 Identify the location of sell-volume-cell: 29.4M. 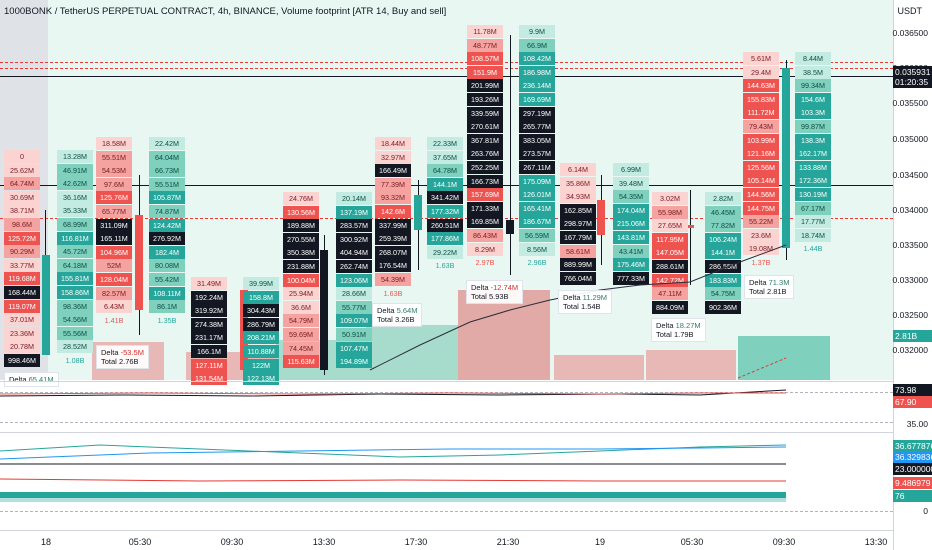
(761, 72).